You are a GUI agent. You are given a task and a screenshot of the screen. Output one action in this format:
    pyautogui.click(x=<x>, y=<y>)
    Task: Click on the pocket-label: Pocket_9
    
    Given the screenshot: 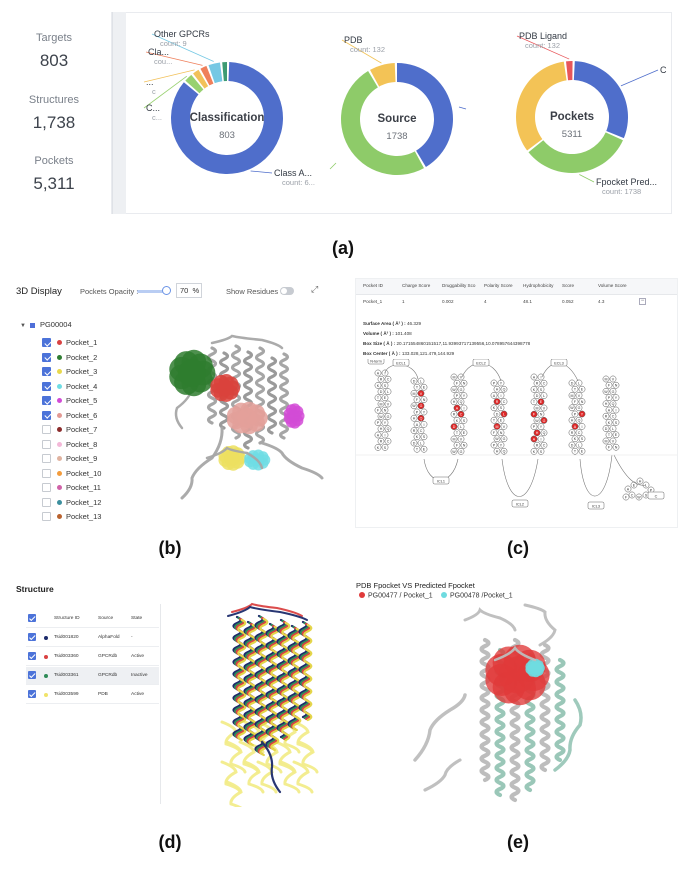 What is the action you would take?
    pyautogui.click(x=82, y=458)
    